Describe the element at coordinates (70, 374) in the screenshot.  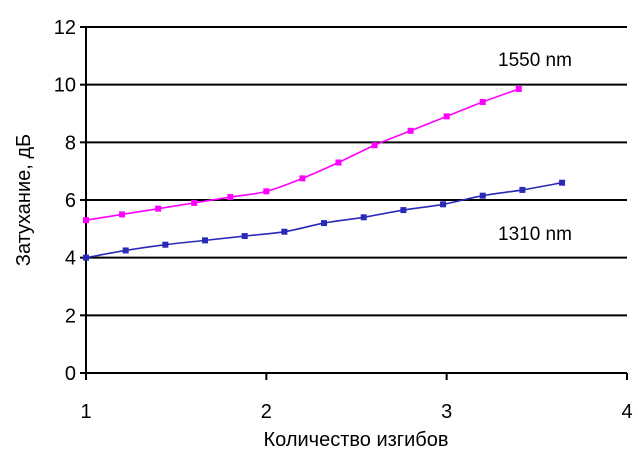
I see `y-tick-label: 0` at that location.